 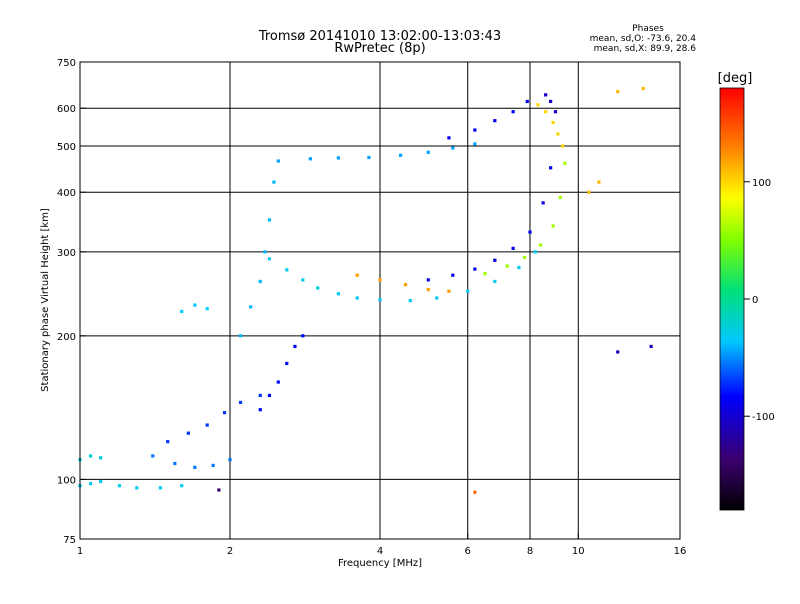 What do you see at coordinates (66, 147) in the screenshot?
I see `y-tick-label: 500` at bounding box center [66, 147].